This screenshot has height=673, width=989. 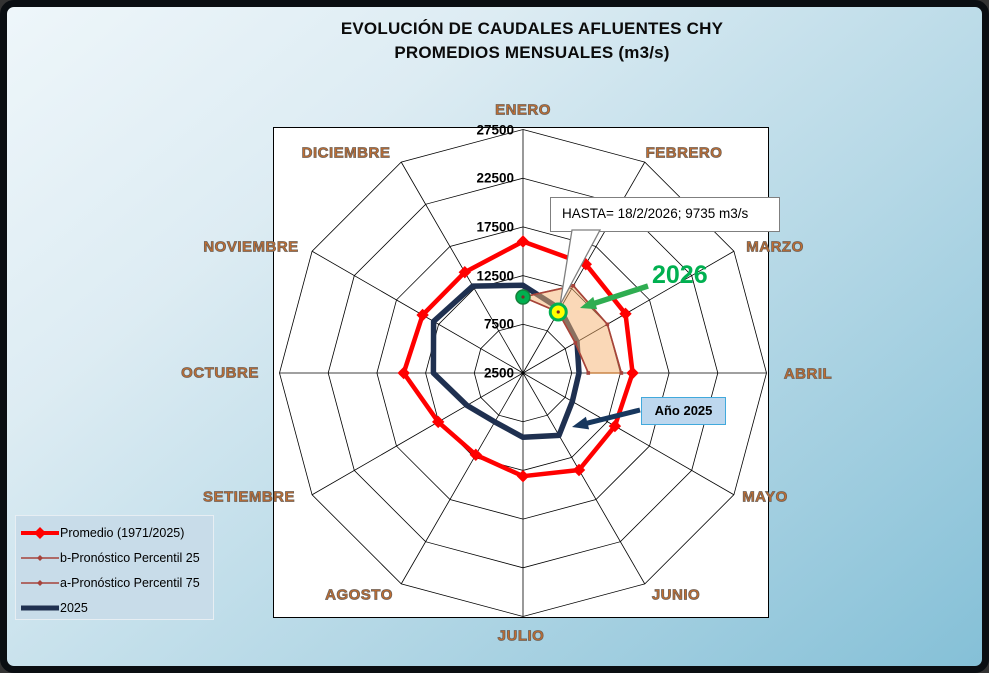 What do you see at coordinates (359, 595) in the screenshot?
I see `month-label-agosto: AGOSTO` at bounding box center [359, 595].